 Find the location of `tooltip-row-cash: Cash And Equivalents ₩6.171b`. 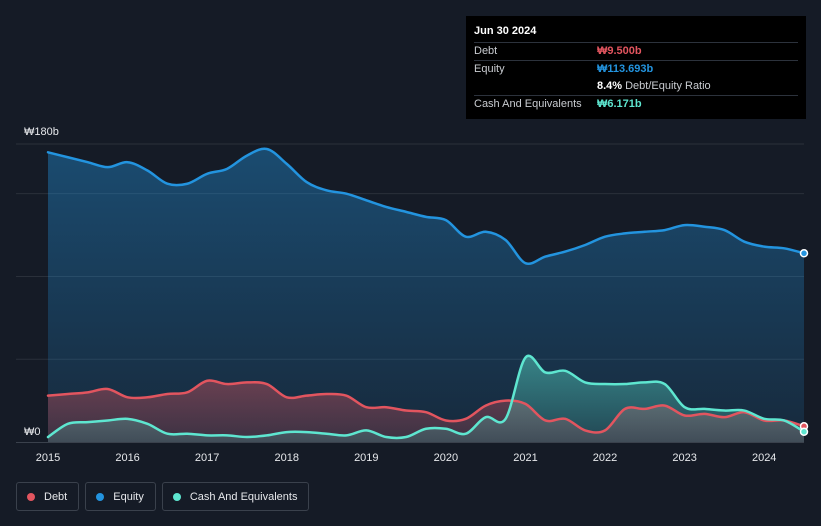

tooltip-row-cash: Cash And Equivalents ₩6.171b is located at coordinates (636, 104).